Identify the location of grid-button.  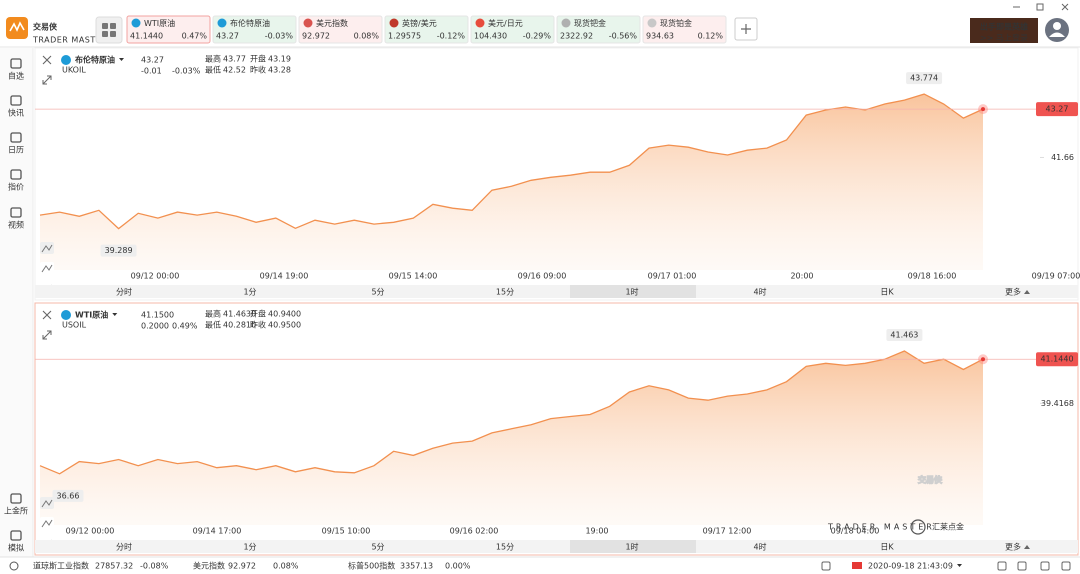
(109, 30).